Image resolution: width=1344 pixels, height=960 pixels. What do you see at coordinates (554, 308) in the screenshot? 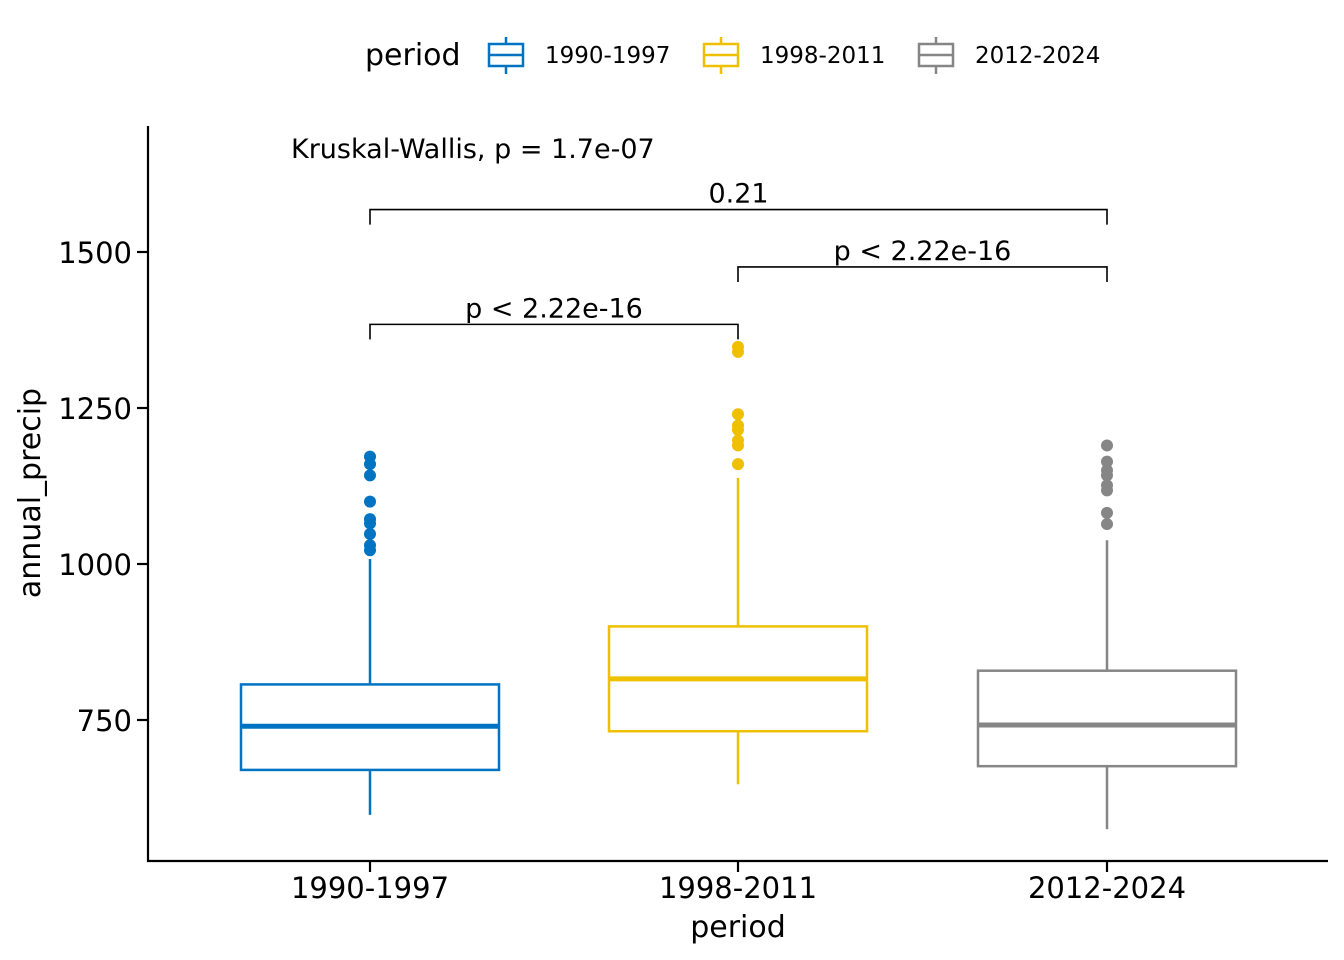
I see `bracket-label-0: p < 2.22e-16` at bounding box center [554, 308].